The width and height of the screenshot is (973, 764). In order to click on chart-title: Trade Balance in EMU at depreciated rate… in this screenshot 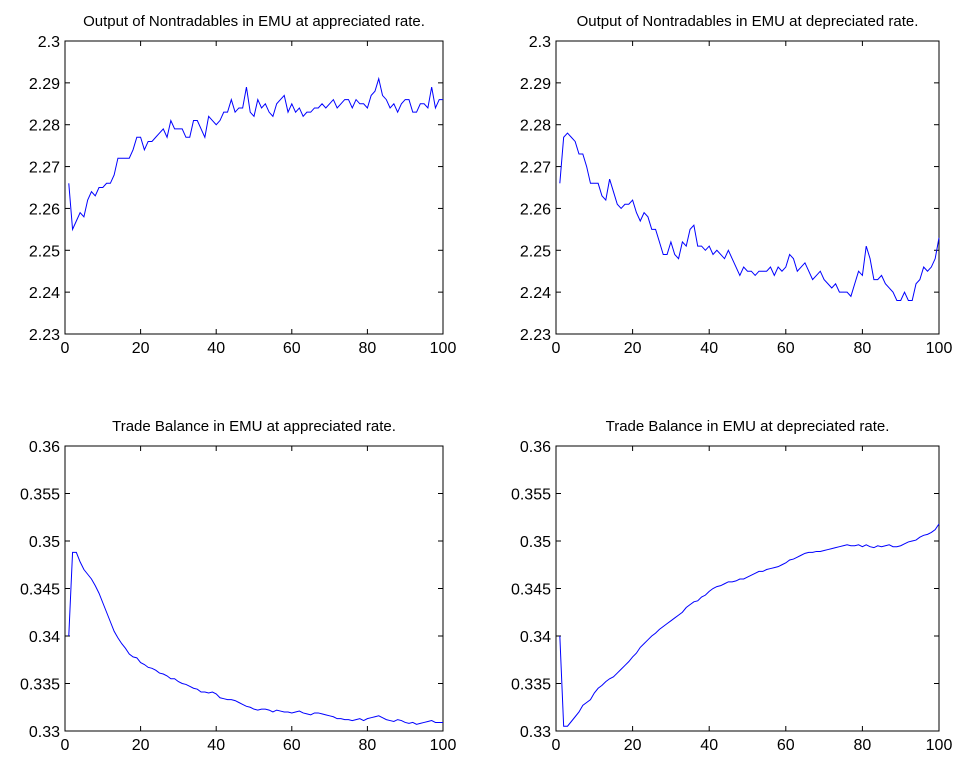, I will do `click(748, 426)`.